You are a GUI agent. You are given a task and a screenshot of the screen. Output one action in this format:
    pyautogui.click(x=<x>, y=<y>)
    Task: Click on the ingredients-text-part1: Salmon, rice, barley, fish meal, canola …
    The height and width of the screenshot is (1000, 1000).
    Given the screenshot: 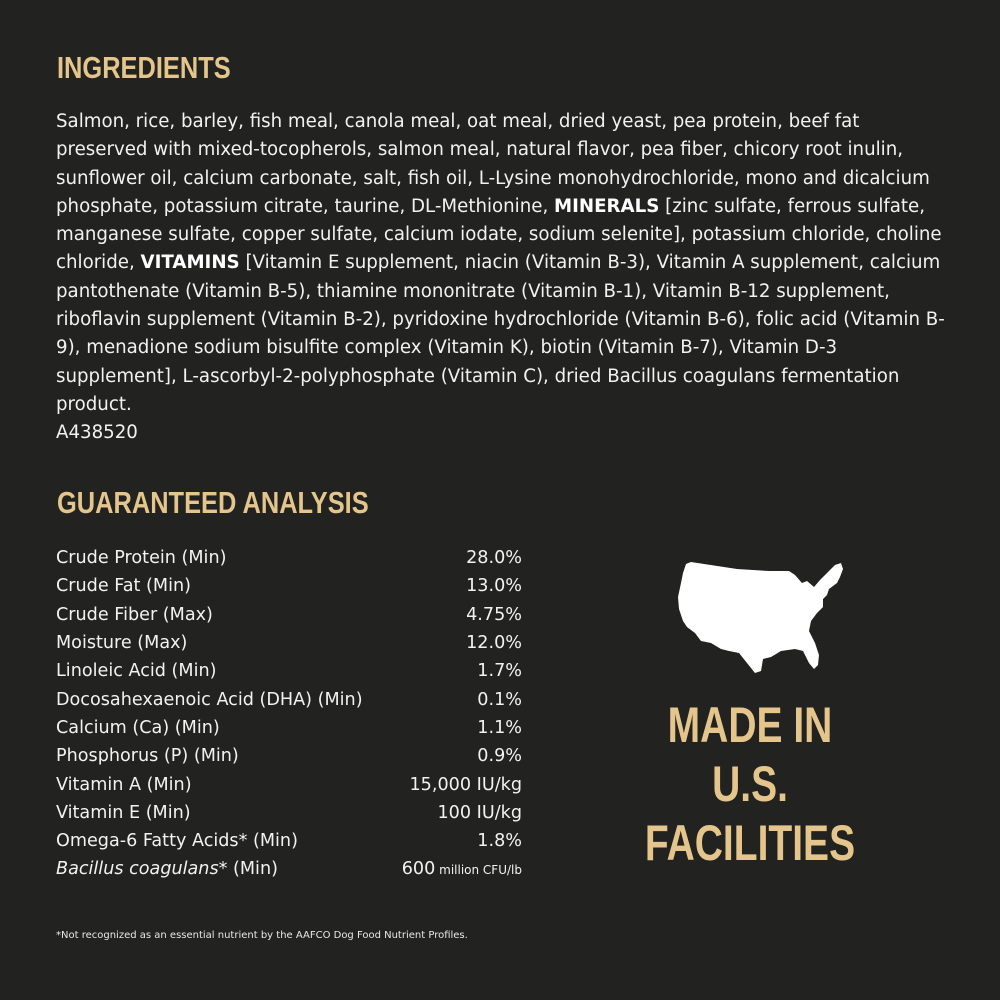 What is the action you would take?
    pyautogui.click(x=493, y=164)
    